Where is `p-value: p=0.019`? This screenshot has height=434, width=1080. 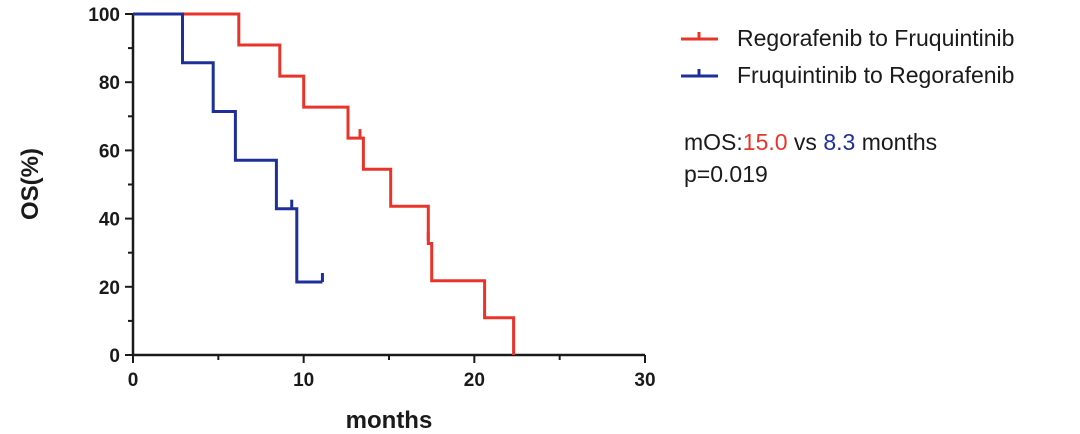
p-value: p=0.019 is located at coordinates (726, 174).